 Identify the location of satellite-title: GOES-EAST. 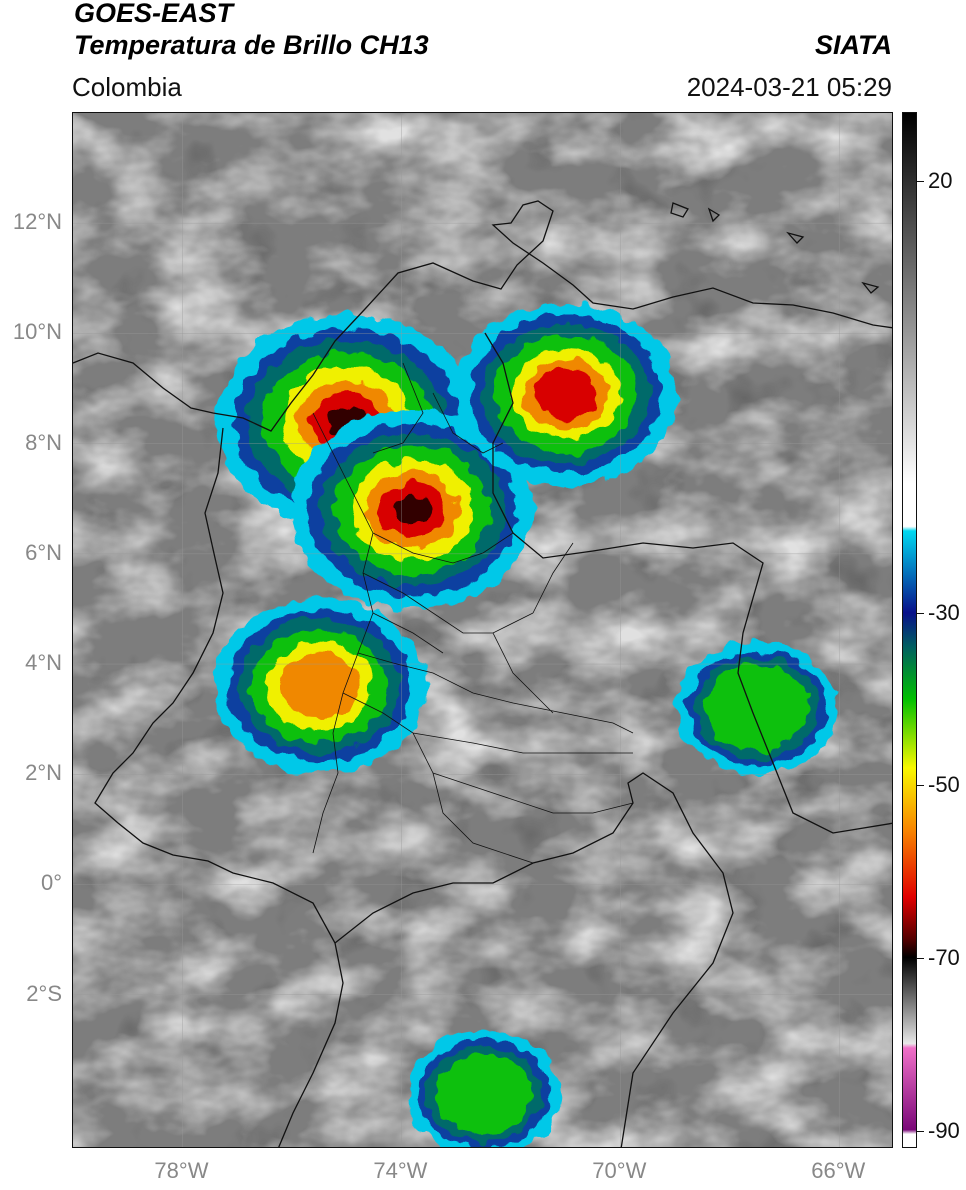
(154, 14).